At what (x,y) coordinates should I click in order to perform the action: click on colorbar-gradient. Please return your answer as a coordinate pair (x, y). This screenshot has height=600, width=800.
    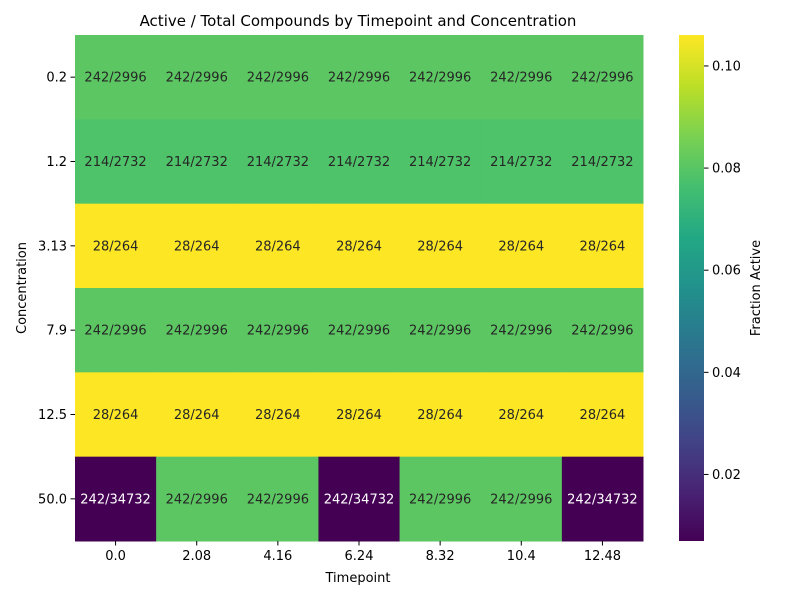
    Looking at the image, I should click on (691, 288).